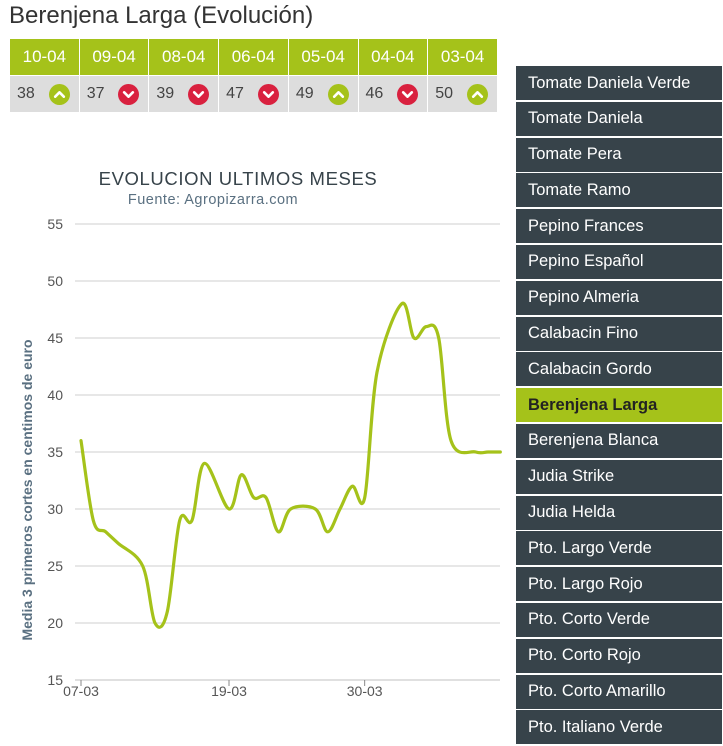 Image resolution: width=723 pixels, height=746 pixels. Describe the element at coordinates (95, 93) in the screenshot. I see `price-value: 37` at that location.